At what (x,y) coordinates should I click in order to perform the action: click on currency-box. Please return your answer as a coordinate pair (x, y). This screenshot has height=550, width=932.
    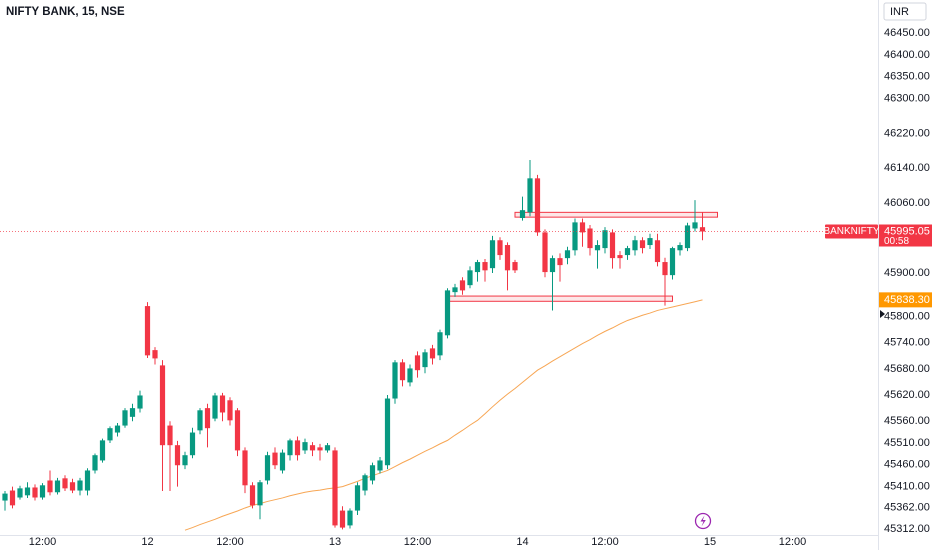
    Looking at the image, I should click on (905, 11).